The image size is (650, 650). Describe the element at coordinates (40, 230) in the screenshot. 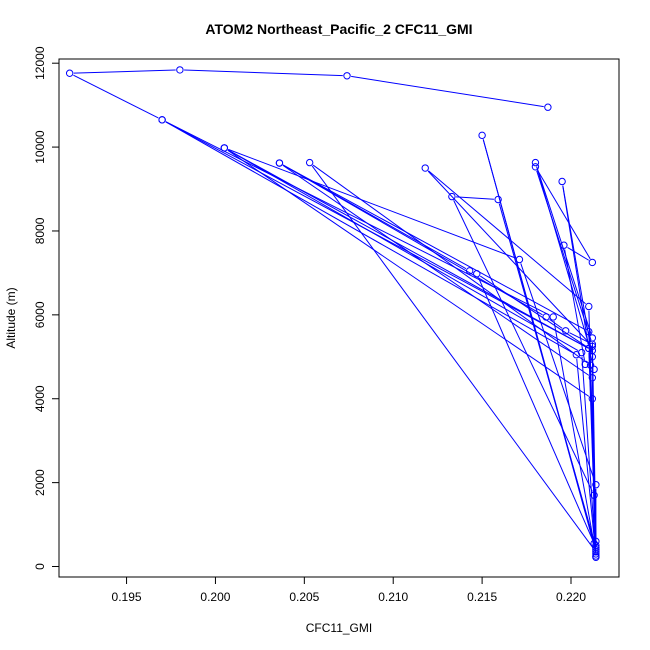

I see `y-tick-label: 8000` at that location.